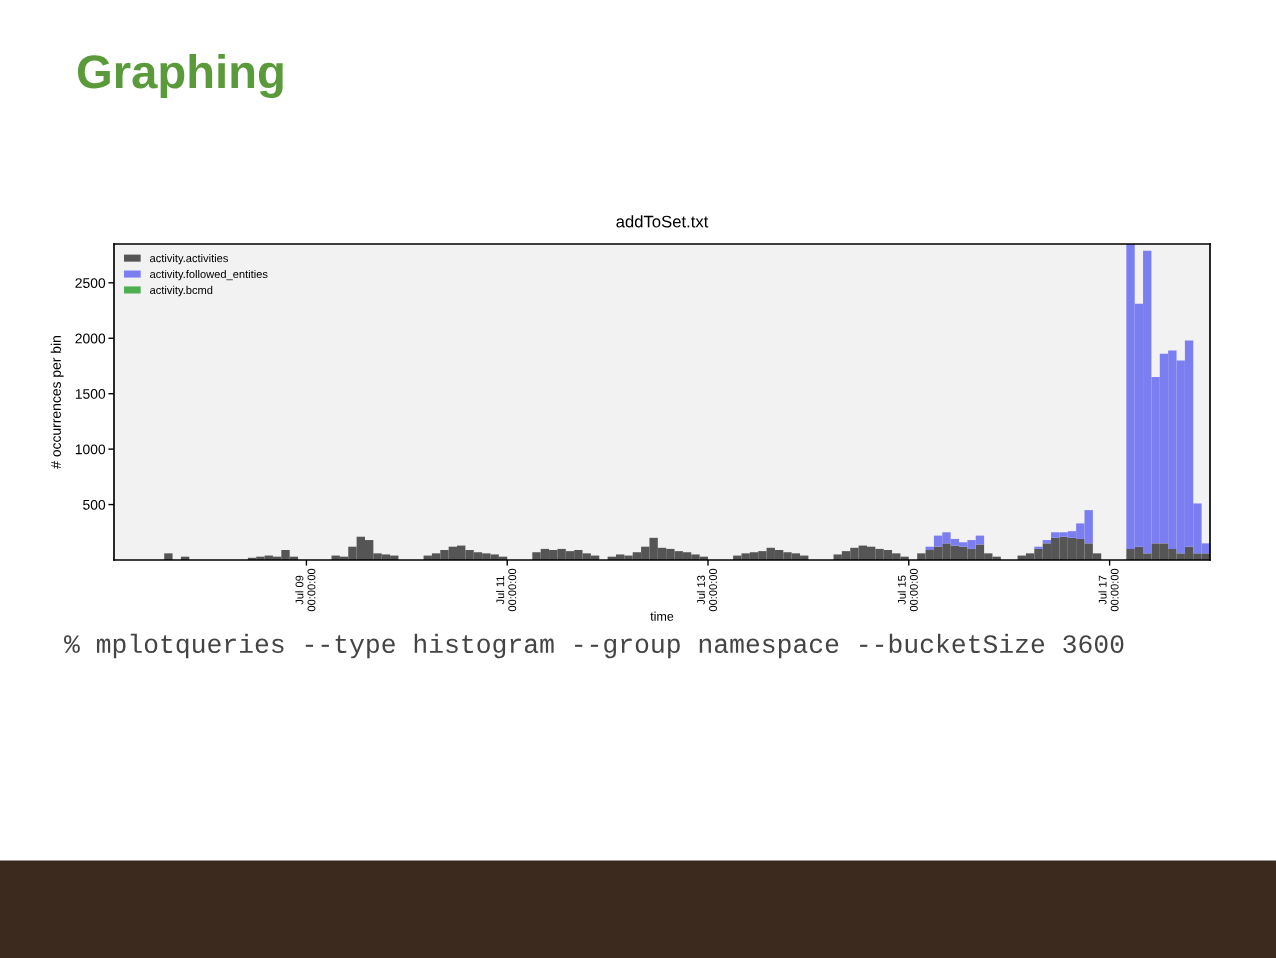  I want to click on text: % mplotqueries --type histogram --group namespace --bucketSize 3600, so click(594, 646).